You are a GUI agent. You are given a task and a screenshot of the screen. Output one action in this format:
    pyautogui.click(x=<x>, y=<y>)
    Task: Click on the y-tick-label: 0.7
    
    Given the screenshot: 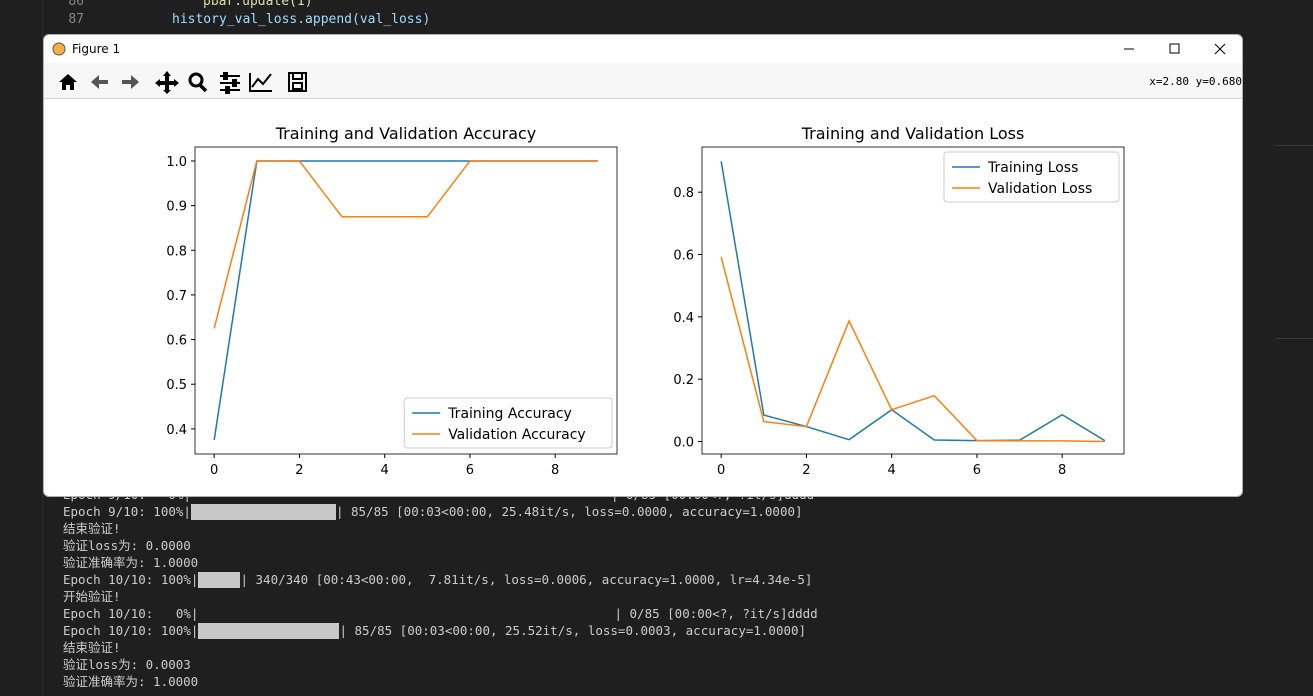 What is the action you would take?
    pyautogui.click(x=176, y=296)
    